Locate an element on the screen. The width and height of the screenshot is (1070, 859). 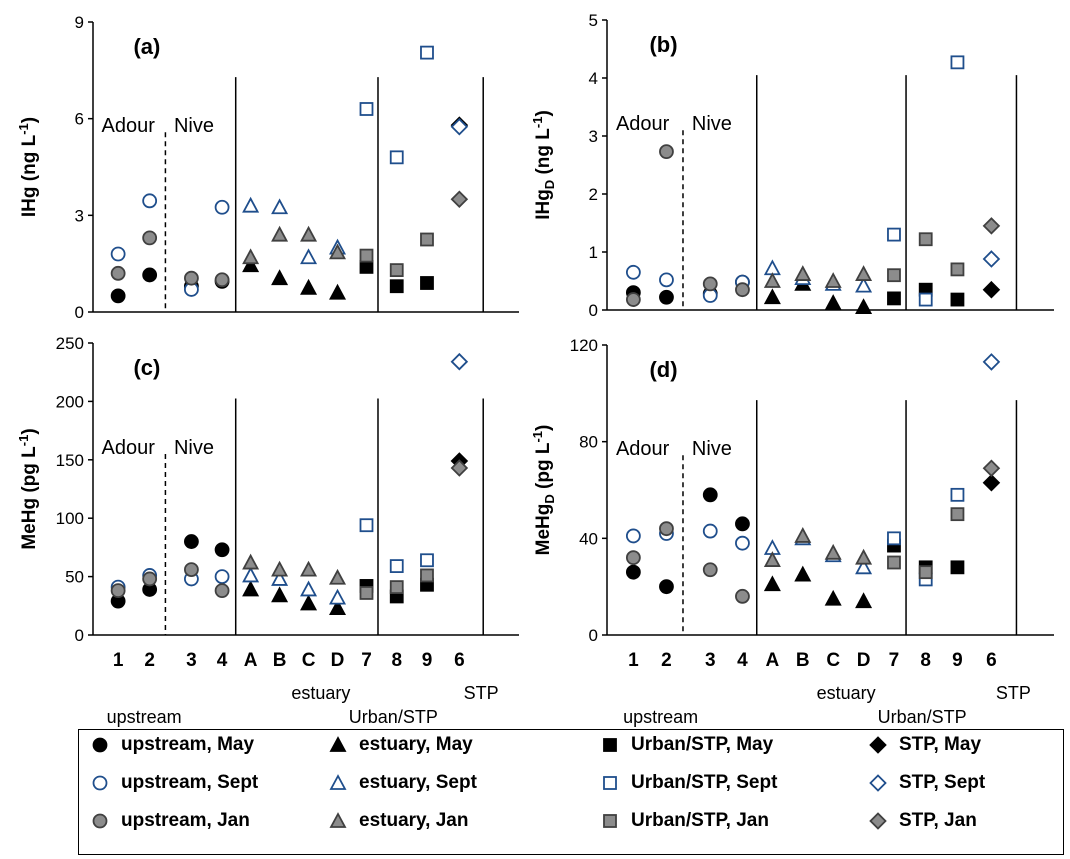
x-tick-label: 2 is located at coordinates (666, 660).